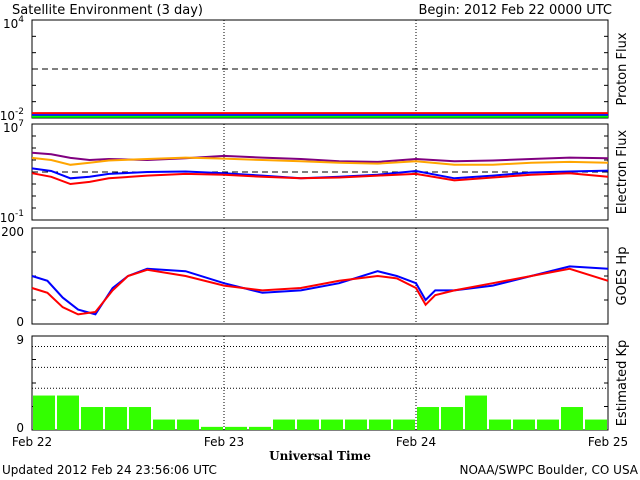 This screenshot has width=640, height=480. Describe the element at coordinates (622, 276) in the screenshot. I see `goes-hp-ylabel: GOES Hp` at that location.